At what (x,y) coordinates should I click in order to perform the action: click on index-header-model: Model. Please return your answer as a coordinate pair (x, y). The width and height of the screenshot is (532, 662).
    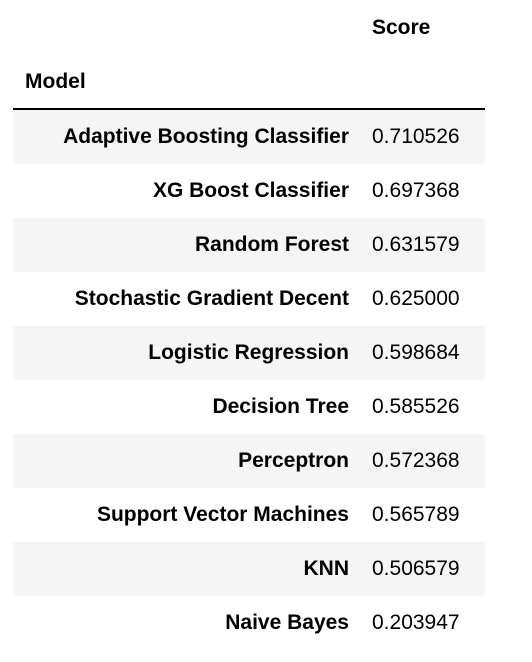
    Looking at the image, I should click on (55, 81).